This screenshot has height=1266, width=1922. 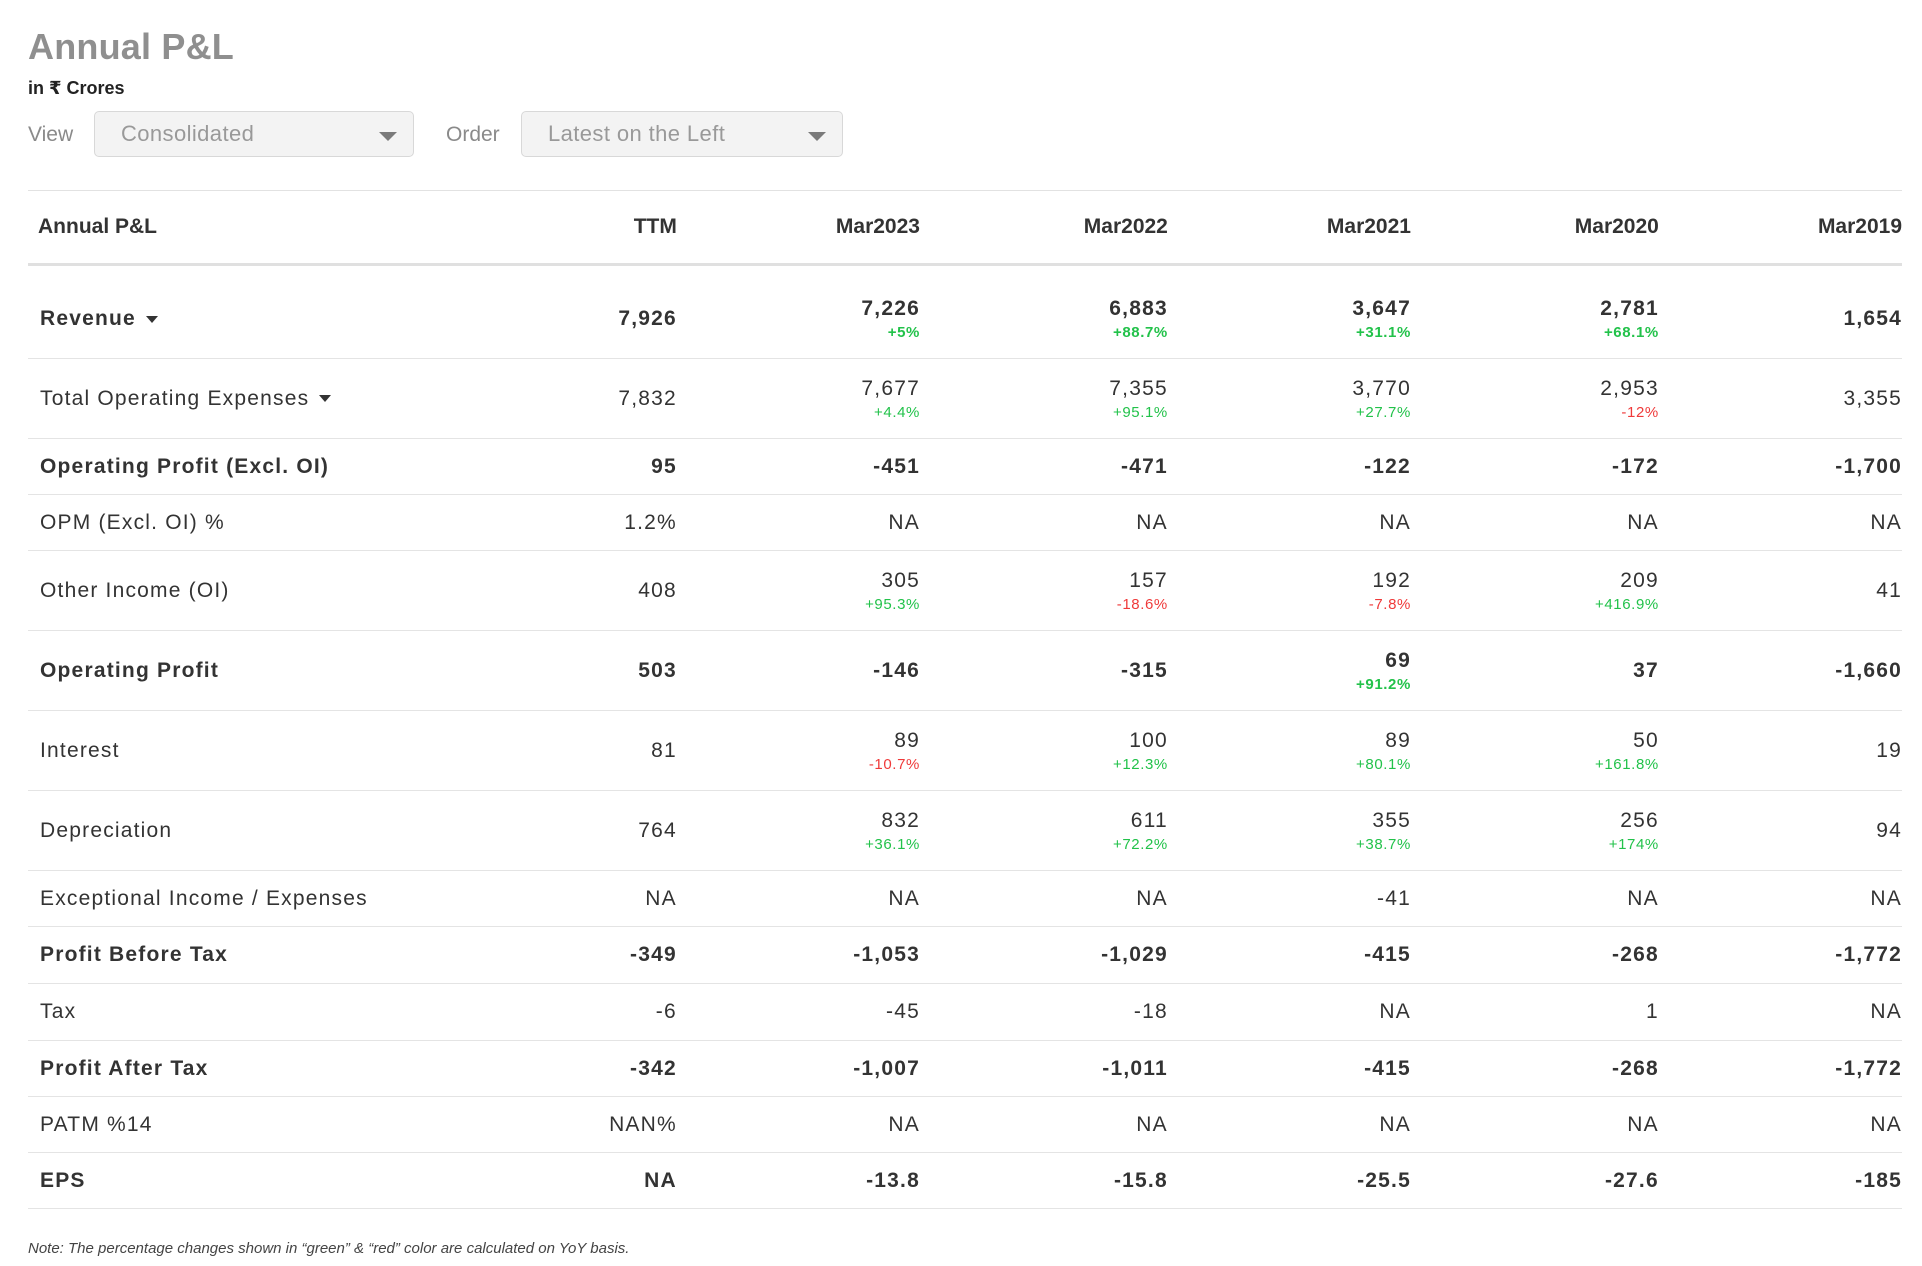 I want to click on yoy-change: -10.7%, so click(x=894, y=764).